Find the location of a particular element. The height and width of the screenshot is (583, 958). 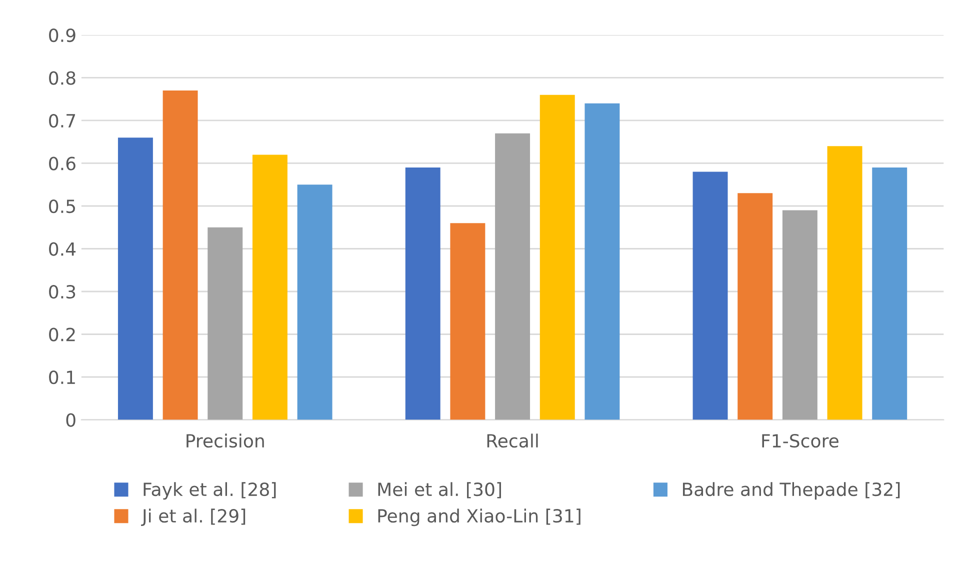

y-tick-label: 0.6 is located at coordinates (62, 163).